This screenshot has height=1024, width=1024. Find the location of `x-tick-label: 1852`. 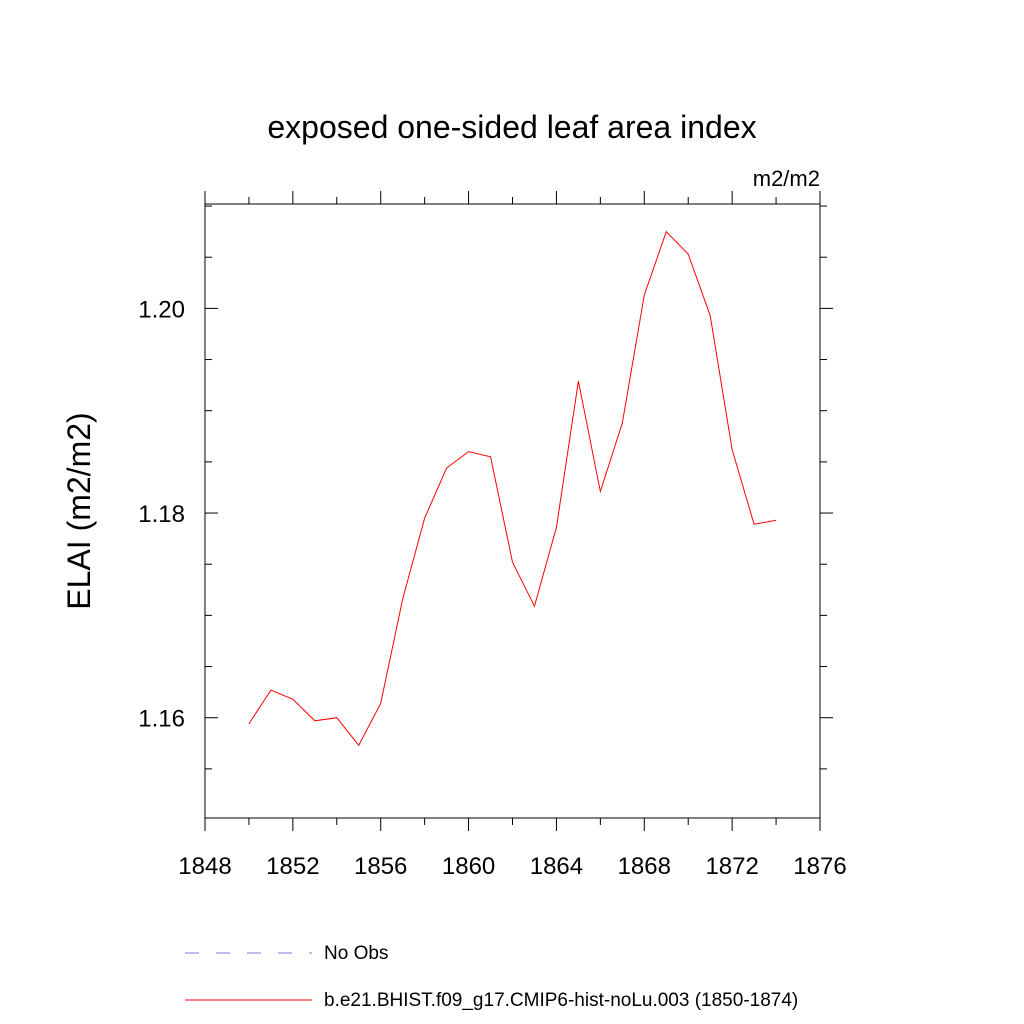

x-tick-label: 1852 is located at coordinates (292, 866).